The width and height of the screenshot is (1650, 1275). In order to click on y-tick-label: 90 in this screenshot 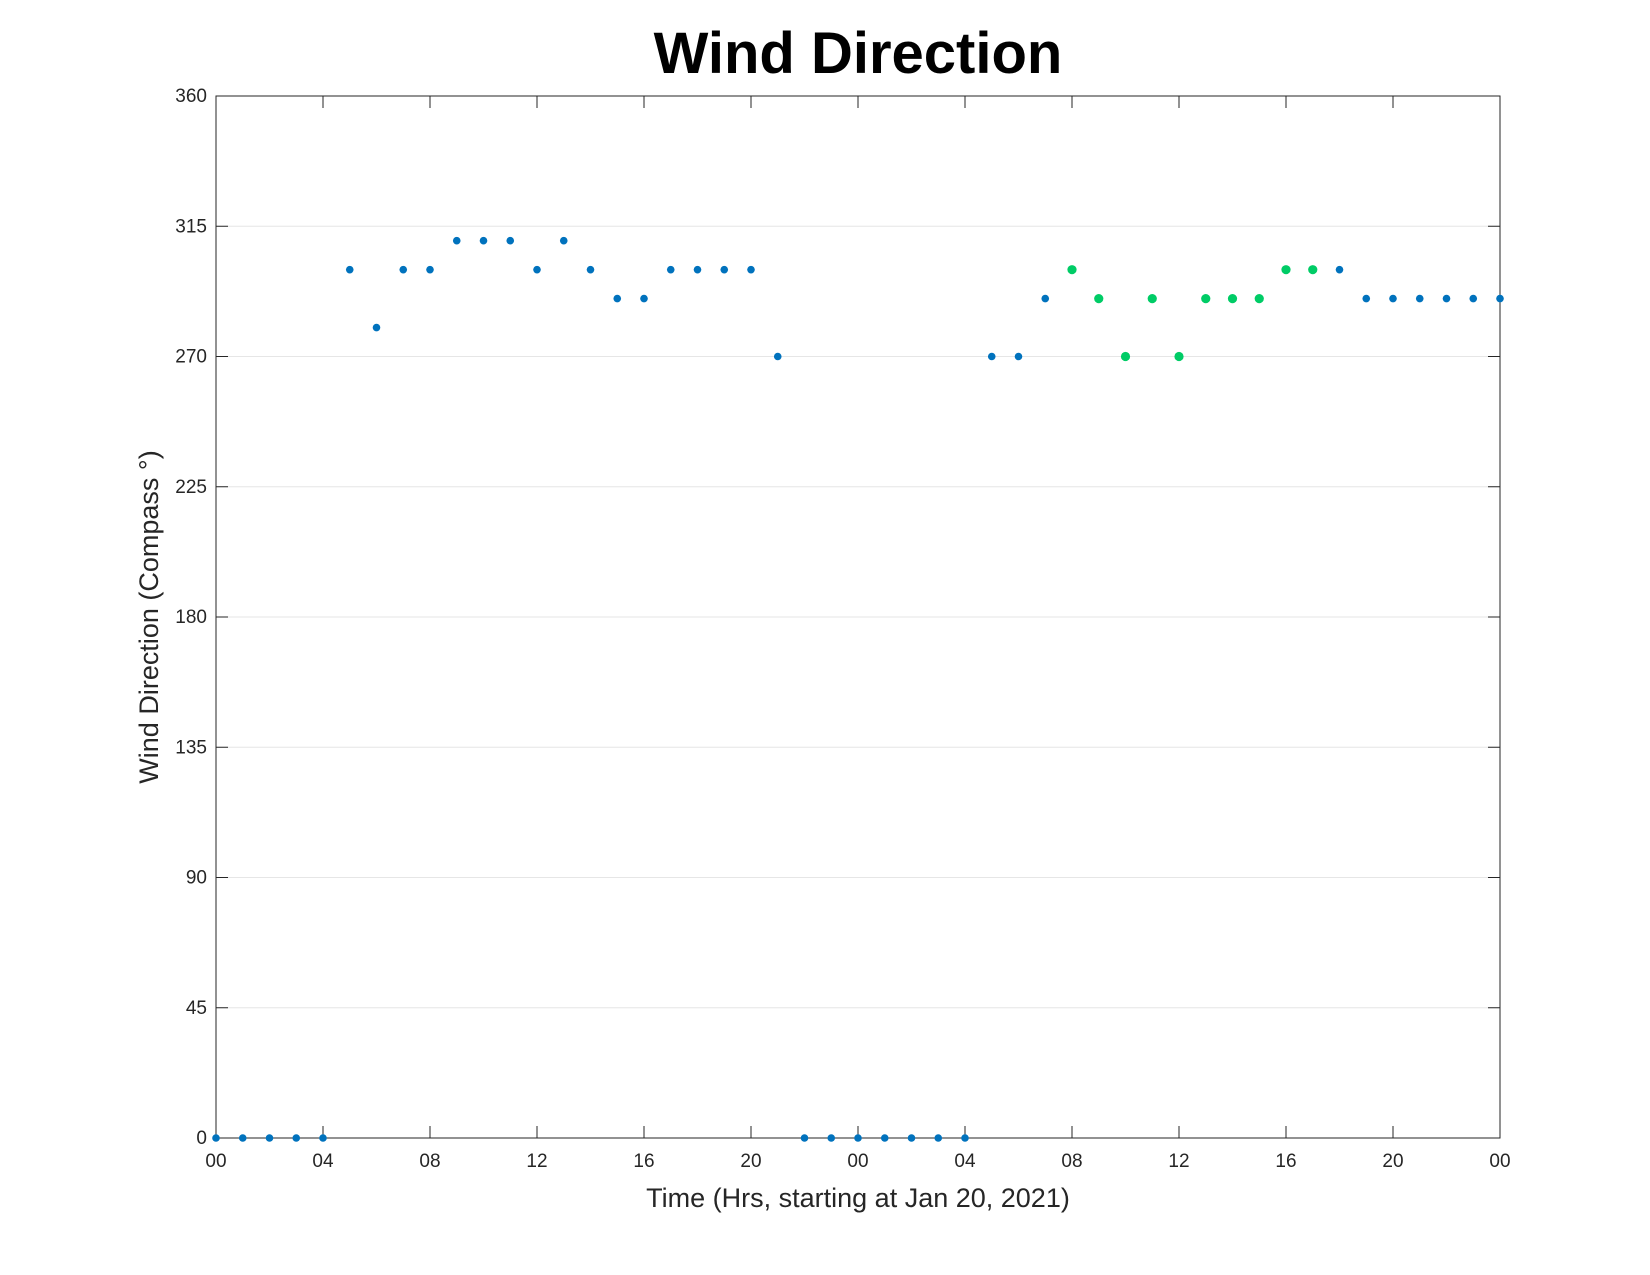, I will do `click(196, 878)`.